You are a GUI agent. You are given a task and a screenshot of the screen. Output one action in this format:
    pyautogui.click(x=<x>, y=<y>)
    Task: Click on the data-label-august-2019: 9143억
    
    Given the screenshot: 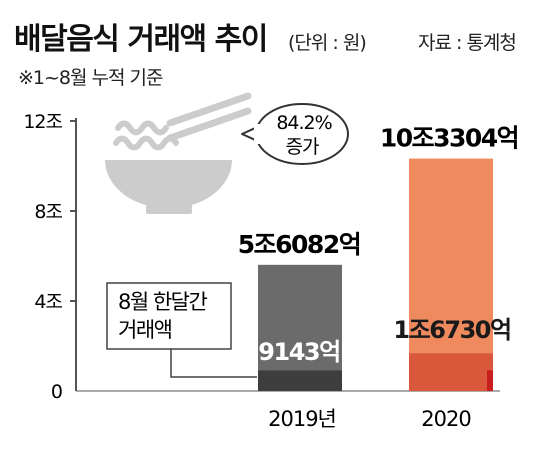 What is the action you would take?
    pyautogui.click(x=298, y=352)
    